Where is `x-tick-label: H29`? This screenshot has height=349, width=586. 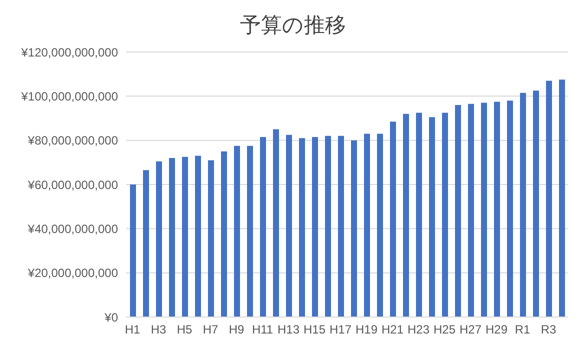
x-tick-label: H29 is located at coordinates (496, 329).